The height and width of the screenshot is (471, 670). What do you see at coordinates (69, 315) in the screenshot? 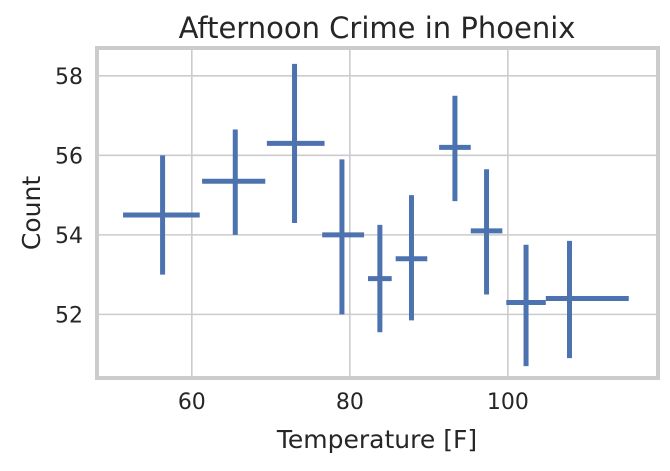
I see `y-tick-label: 52` at bounding box center [69, 315].